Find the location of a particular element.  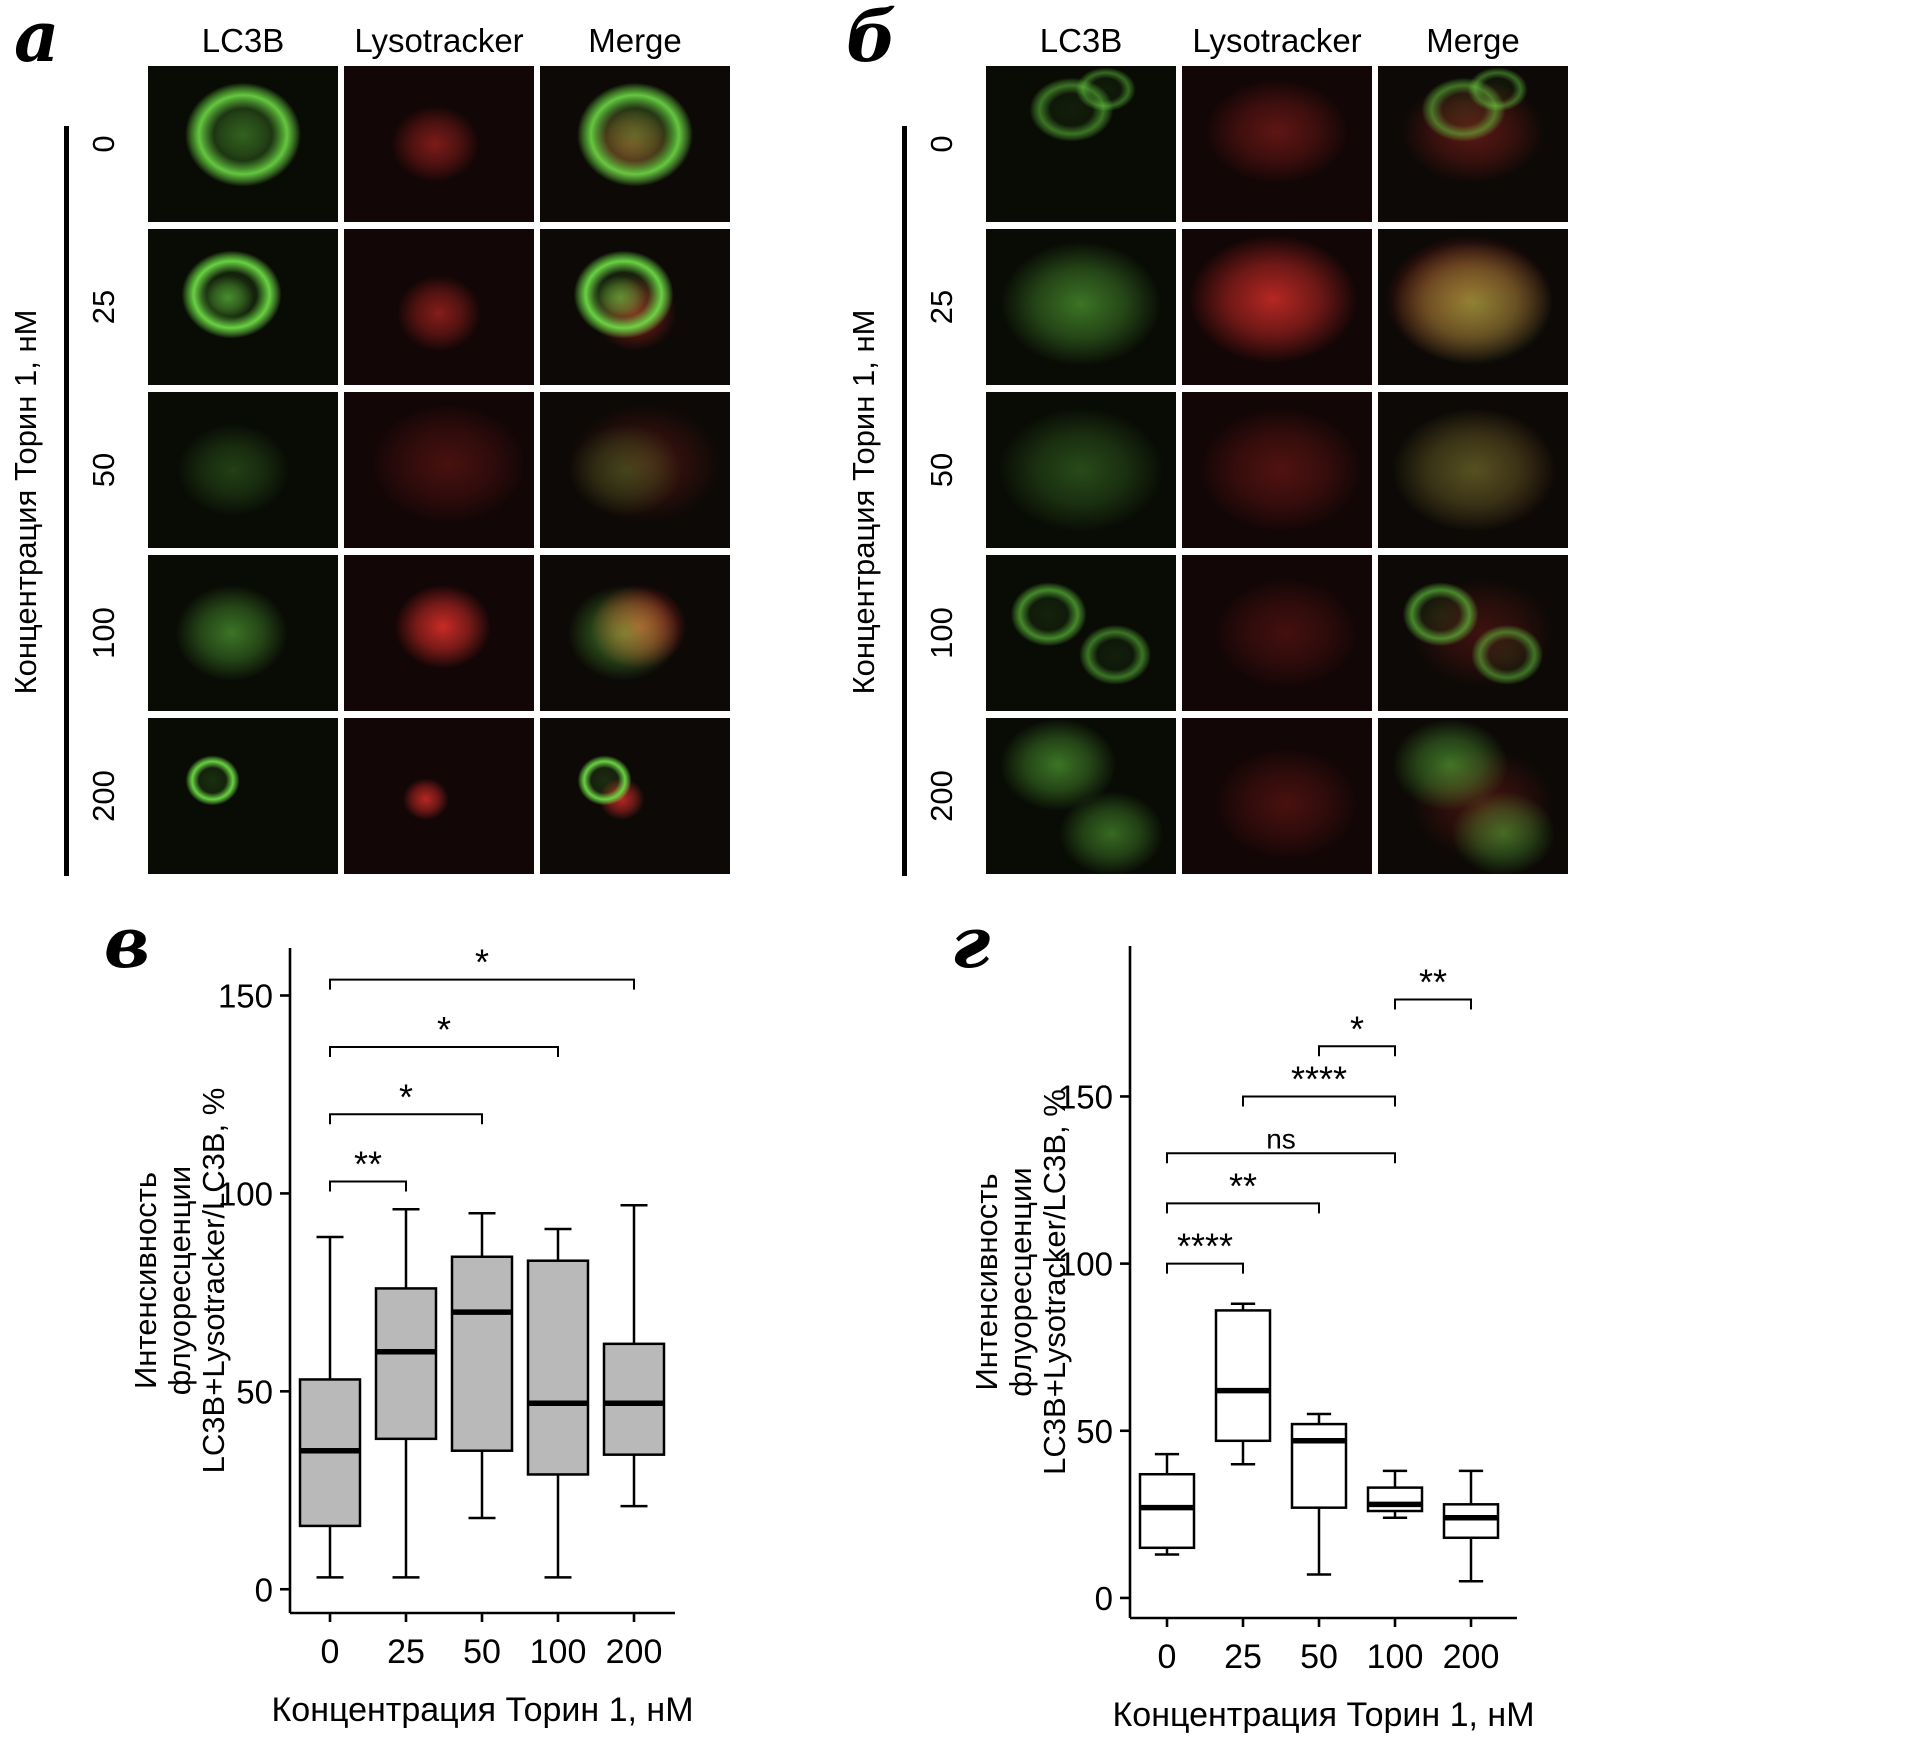

micro-image-a-0nm-lc3b is located at coordinates (243, 144).